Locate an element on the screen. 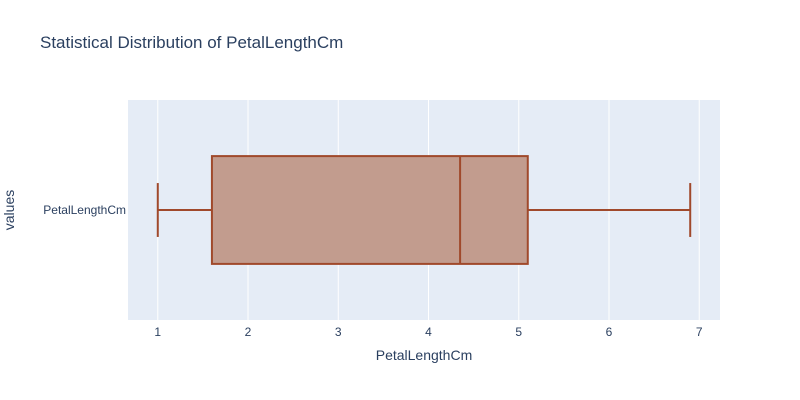 This screenshot has height=400, width=800. x-tick-label: 1 is located at coordinates (157, 332).